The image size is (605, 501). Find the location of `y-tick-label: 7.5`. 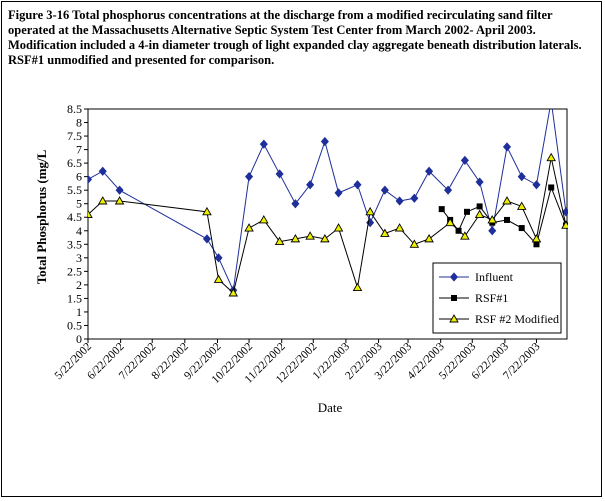

y-tick-label: 7.5 is located at coordinates (74, 136).